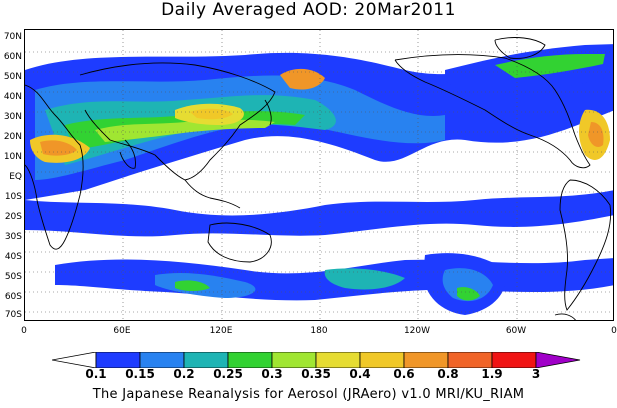 This screenshot has height=408, width=617. Describe the element at coordinates (13, 257) in the screenshot. I see `lat-label-40s: 40S` at that location.